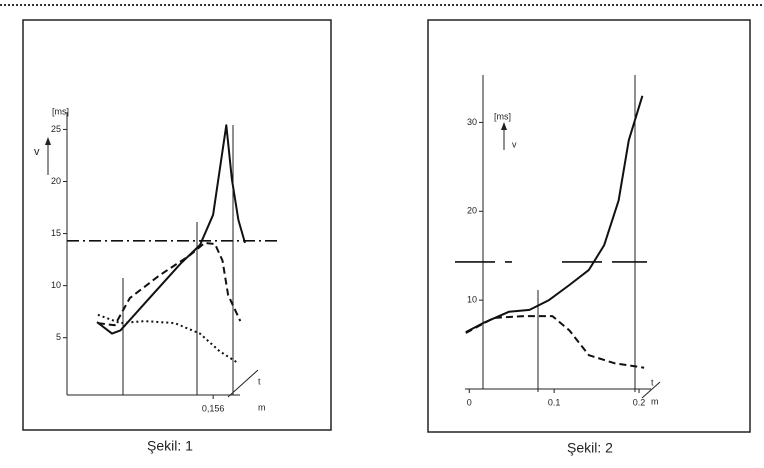  What do you see at coordinates (469, 402) in the screenshot?
I see `x-tick-label: 0` at bounding box center [469, 402].